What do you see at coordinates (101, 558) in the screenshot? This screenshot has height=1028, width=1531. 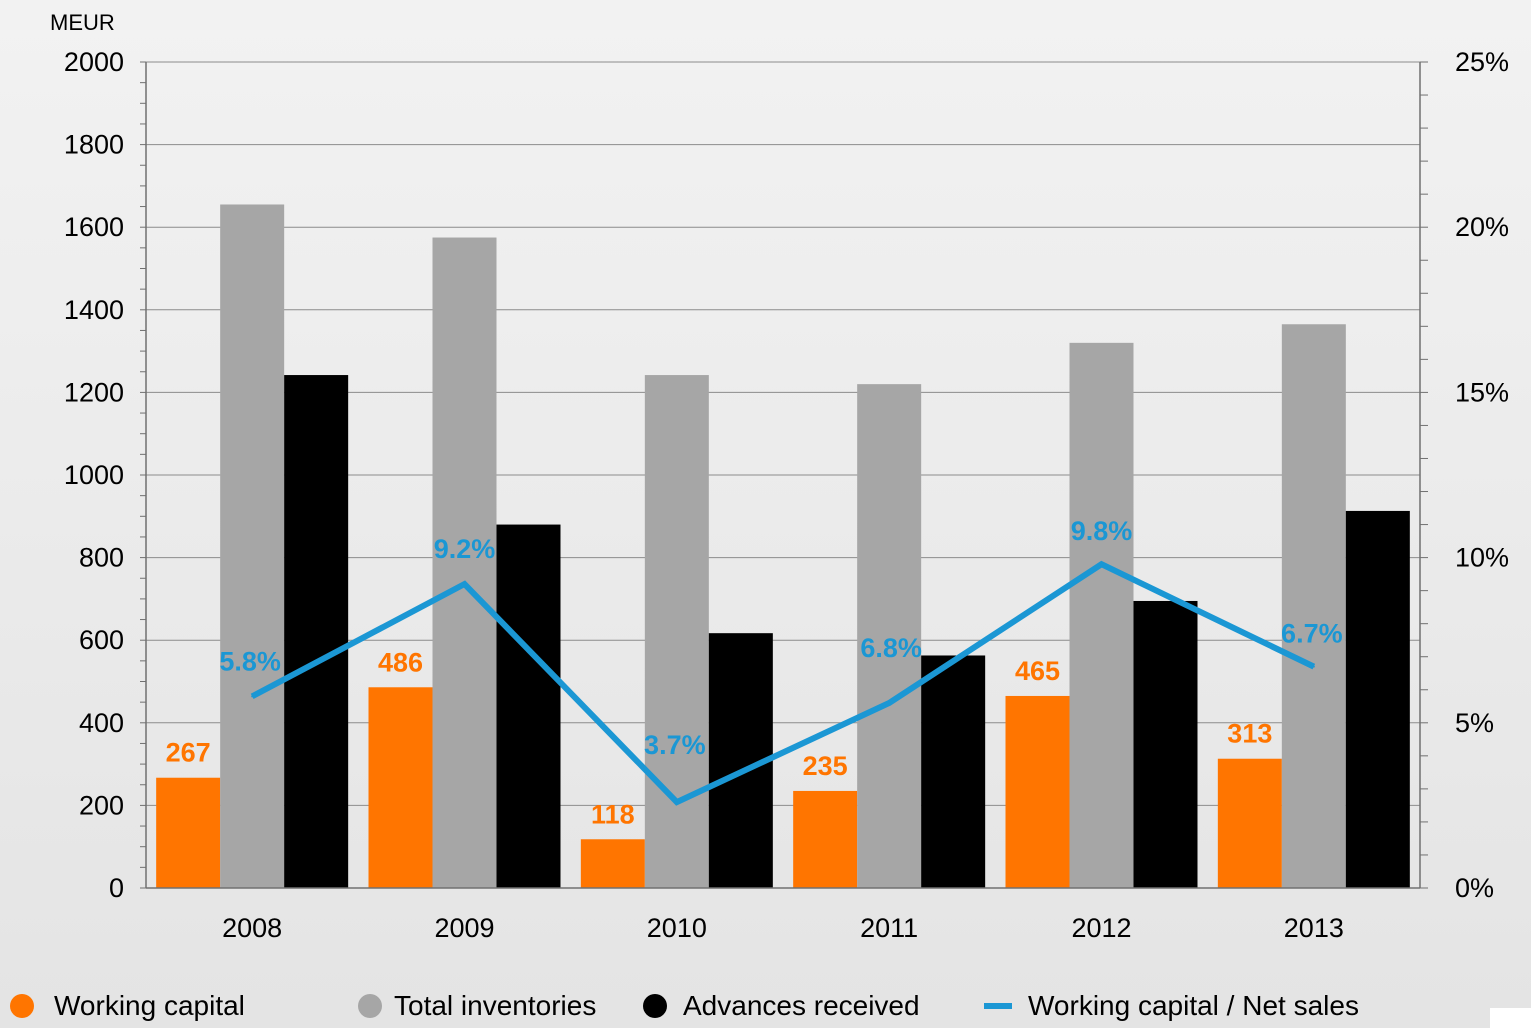 I see `y-tick-label: 800` at bounding box center [101, 558].